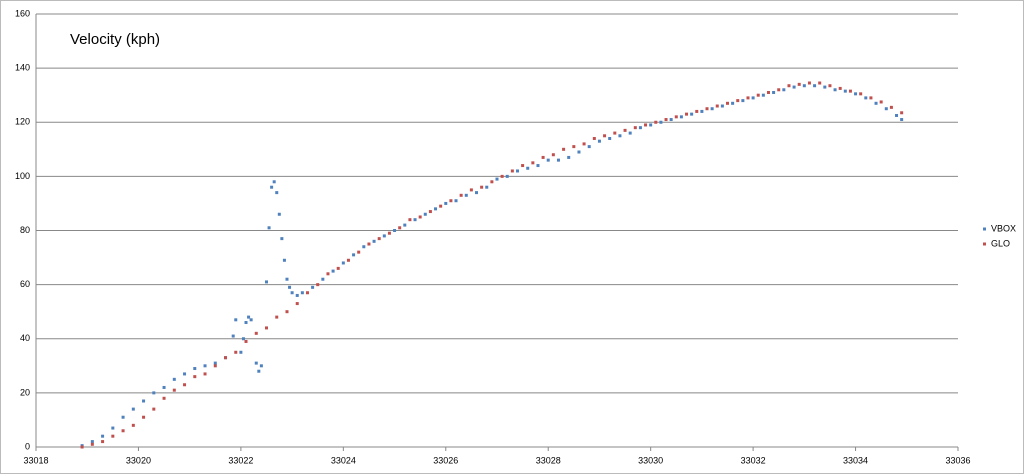 This screenshot has width=1024, height=474. Describe the element at coordinates (25, 284) in the screenshot. I see `y-tick-label: 60` at that location.